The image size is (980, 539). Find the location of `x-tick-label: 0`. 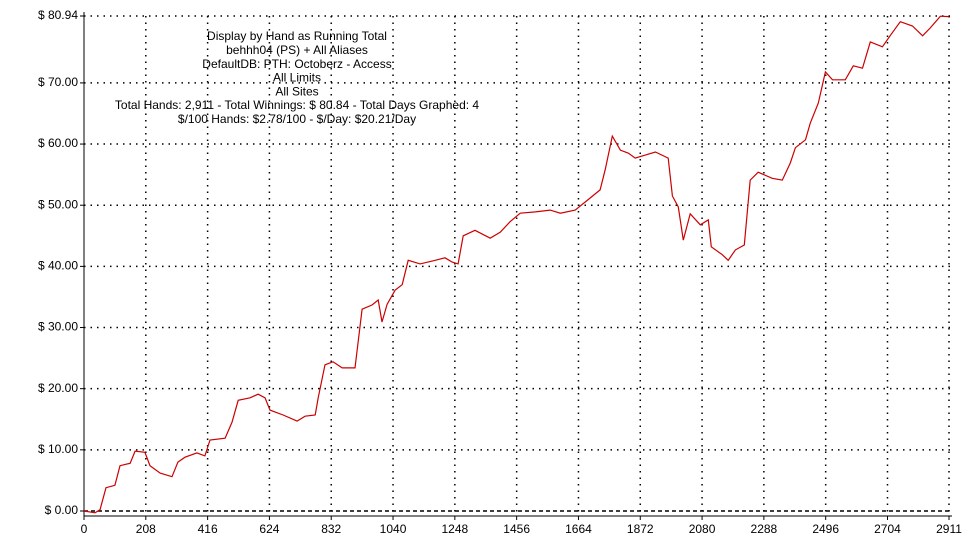

x-tick-label: 0 is located at coordinates (84, 529).